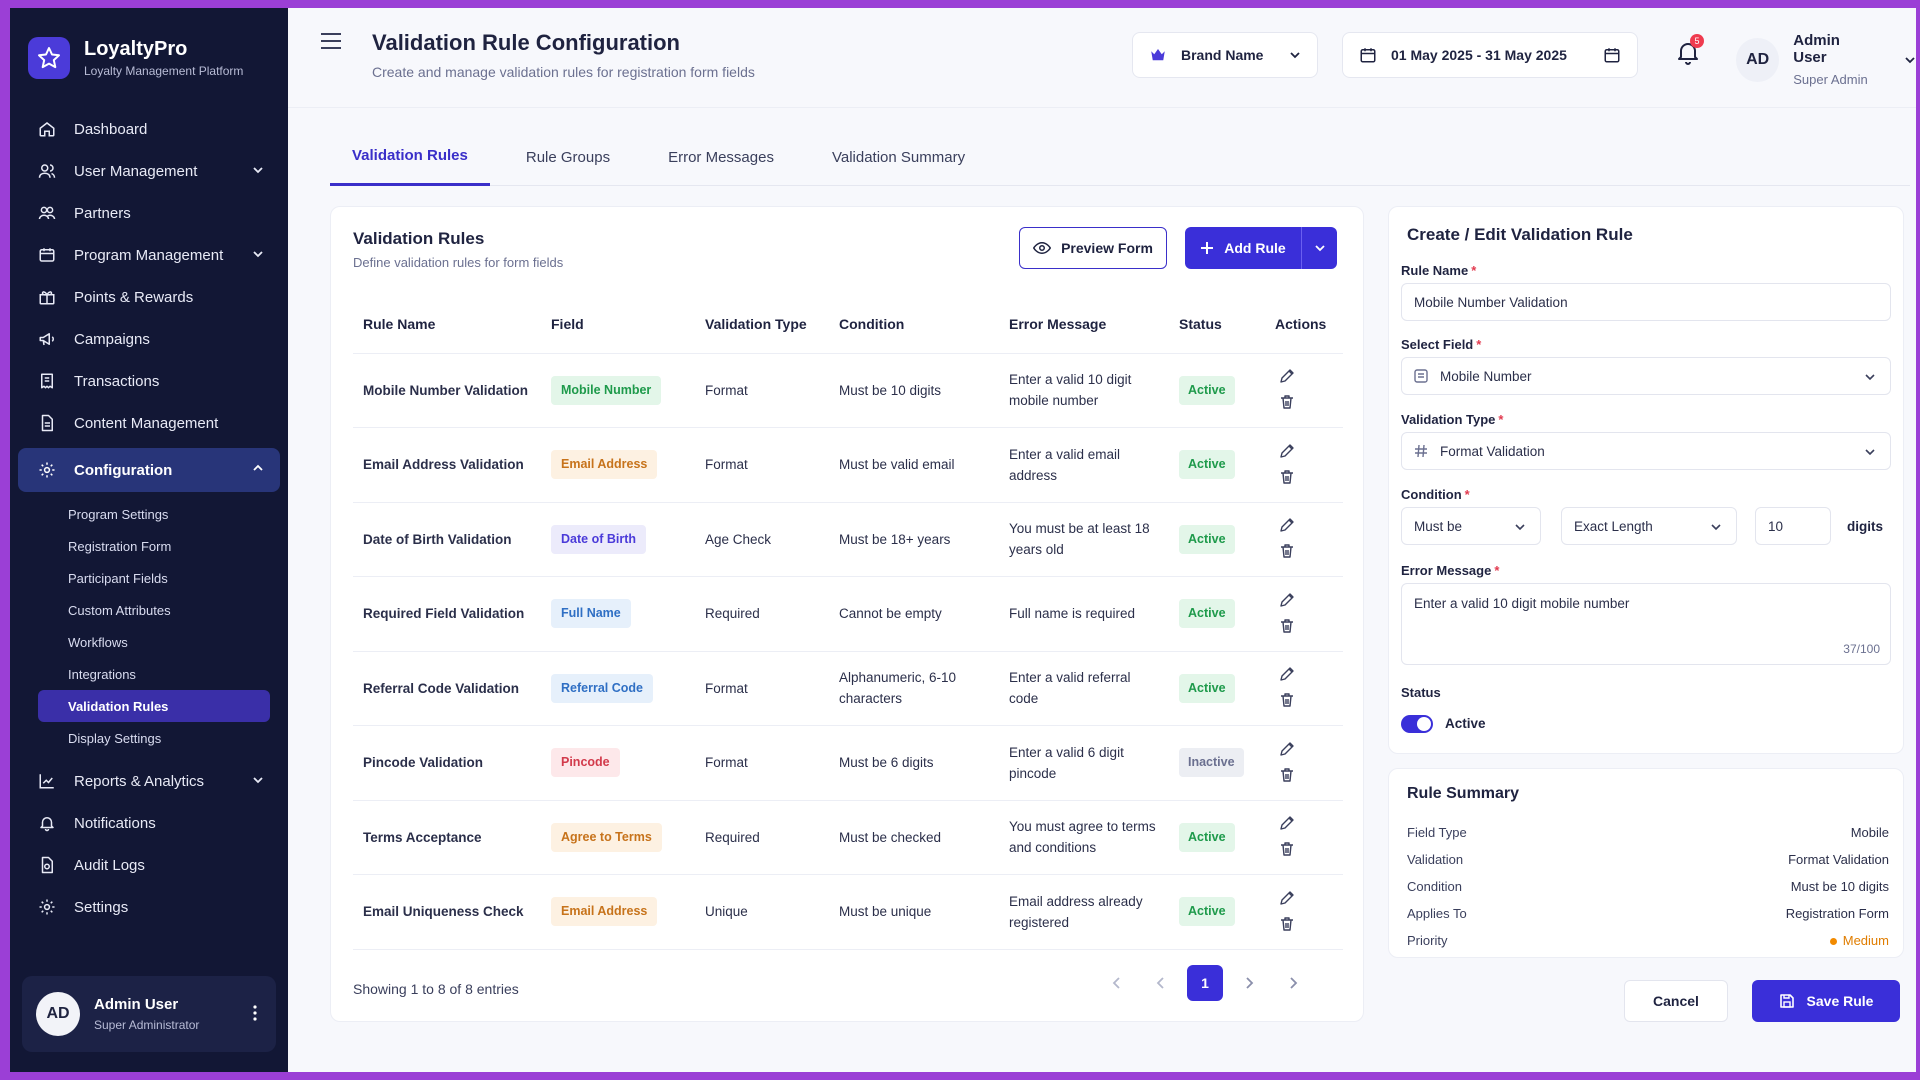 The height and width of the screenshot is (1080, 1920). I want to click on select-value: Must be, so click(1438, 526).